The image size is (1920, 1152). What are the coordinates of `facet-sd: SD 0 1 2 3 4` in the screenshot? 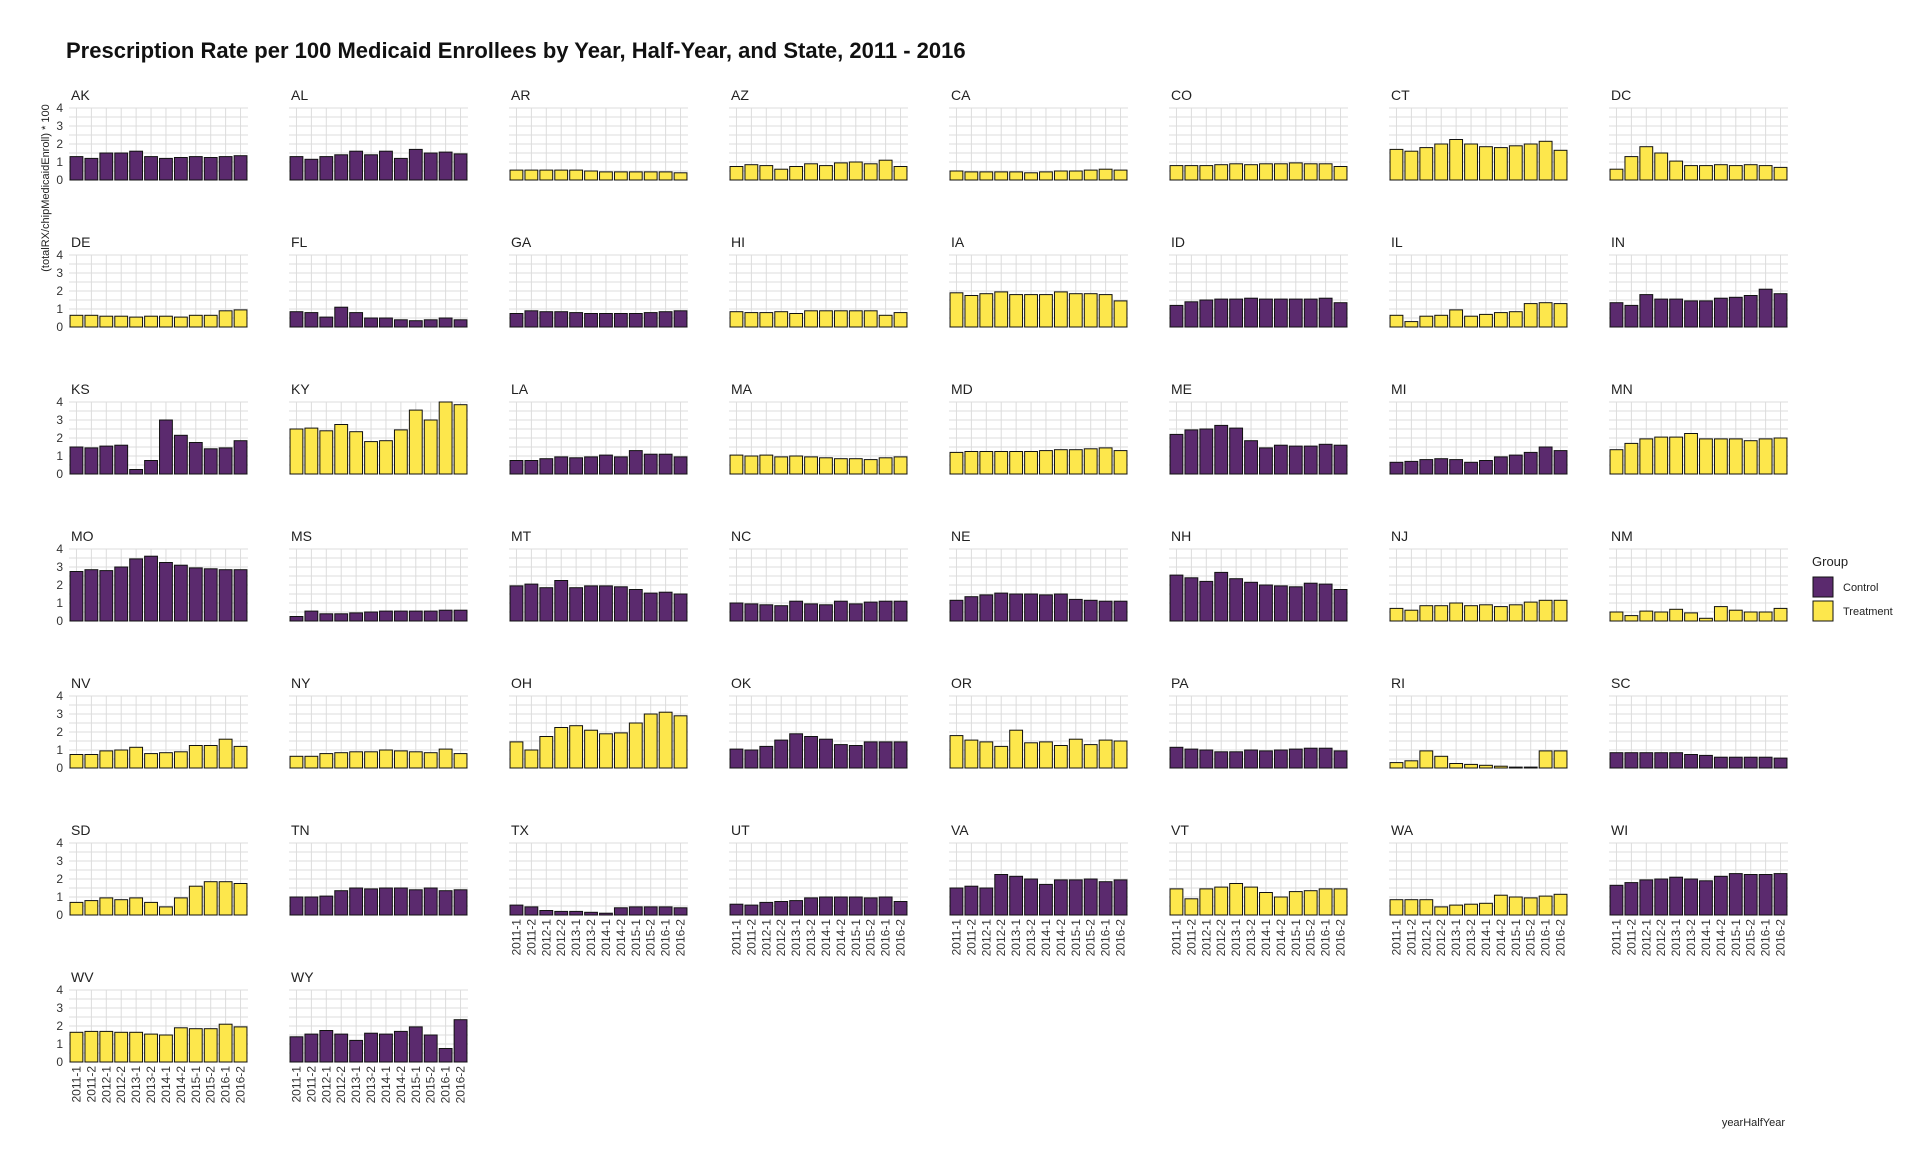 It's located at (152, 872).